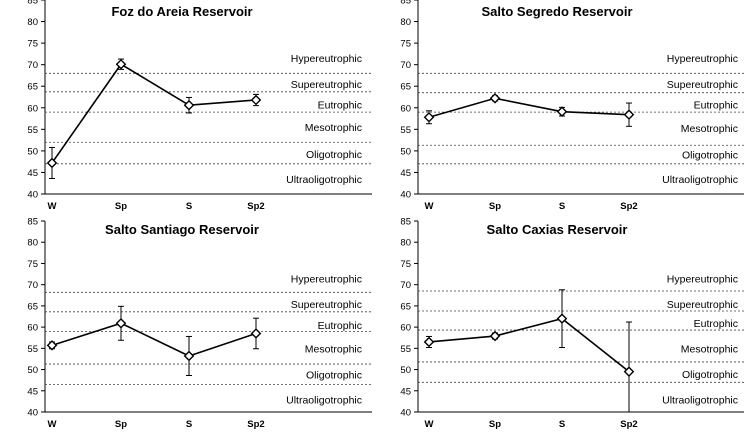 This screenshot has width=744, height=432. Describe the element at coordinates (557, 11) in the screenshot. I see `chart-title: Salto Segredo Reservoir` at that location.